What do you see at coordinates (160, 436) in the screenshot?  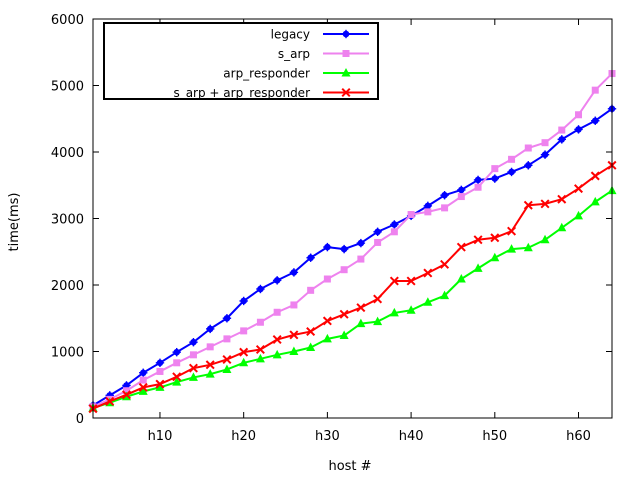 I see `x-tick-label: h10` at bounding box center [160, 436].